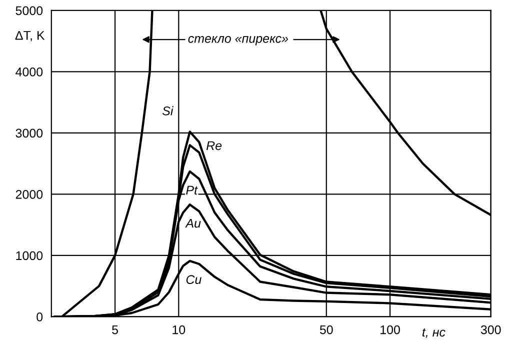 The width and height of the screenshot is (514, 348). Describe the element at coordinates (390, 329) in the screenshot. I see `x-tick-label: 100` at that location.